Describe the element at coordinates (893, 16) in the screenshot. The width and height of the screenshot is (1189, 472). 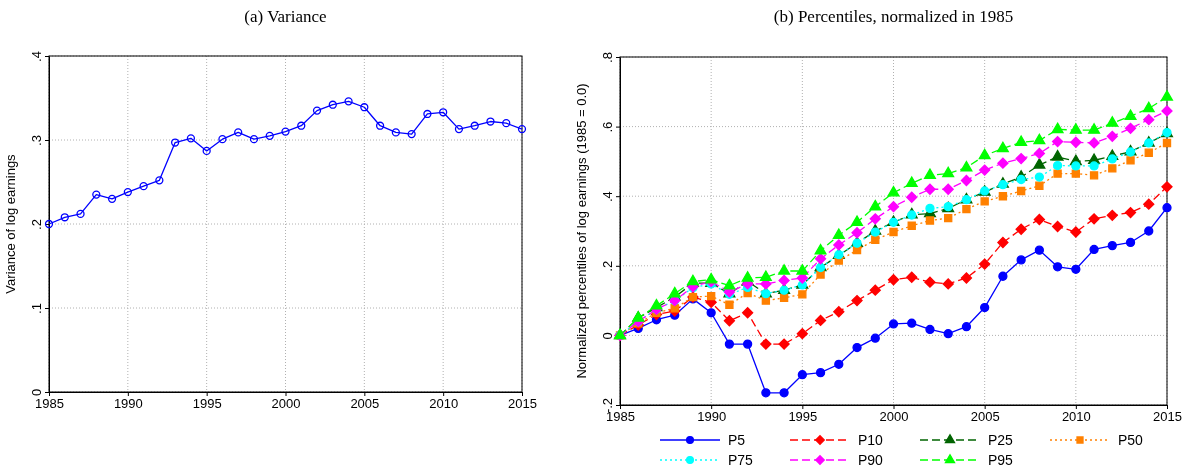
I see `chart-title: (b) Percentiles, normalized in 1985` at that location.